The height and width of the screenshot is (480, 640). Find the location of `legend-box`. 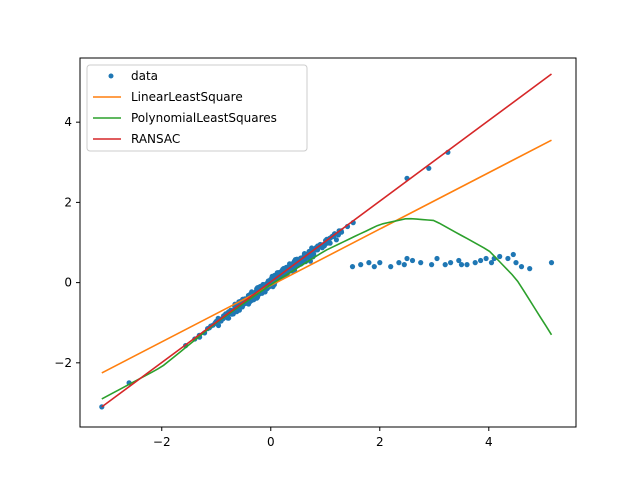

legend-box is located at coordinates (197, 108).